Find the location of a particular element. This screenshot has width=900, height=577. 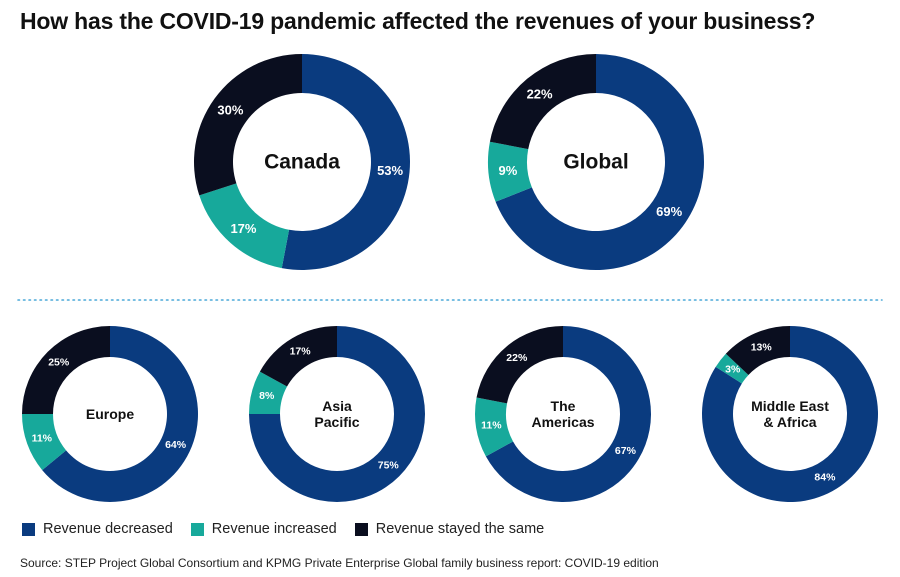

donut-center-label: Global is located at coordinates (595, 162).